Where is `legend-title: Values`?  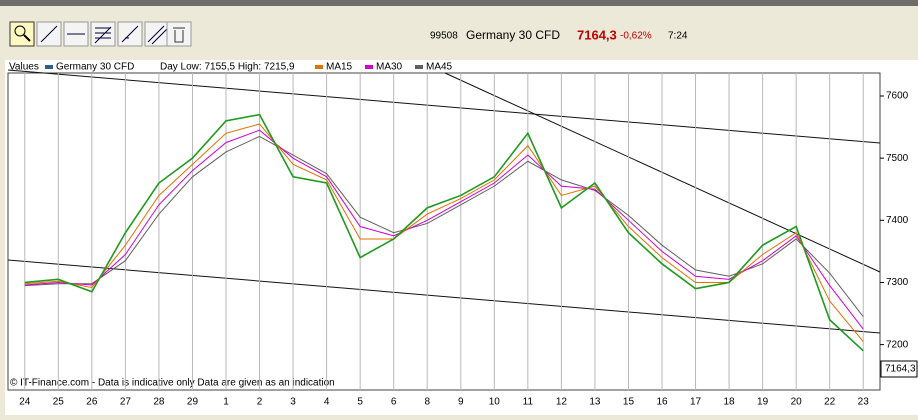 legend-title: Values is located at coordinates (24, 67).